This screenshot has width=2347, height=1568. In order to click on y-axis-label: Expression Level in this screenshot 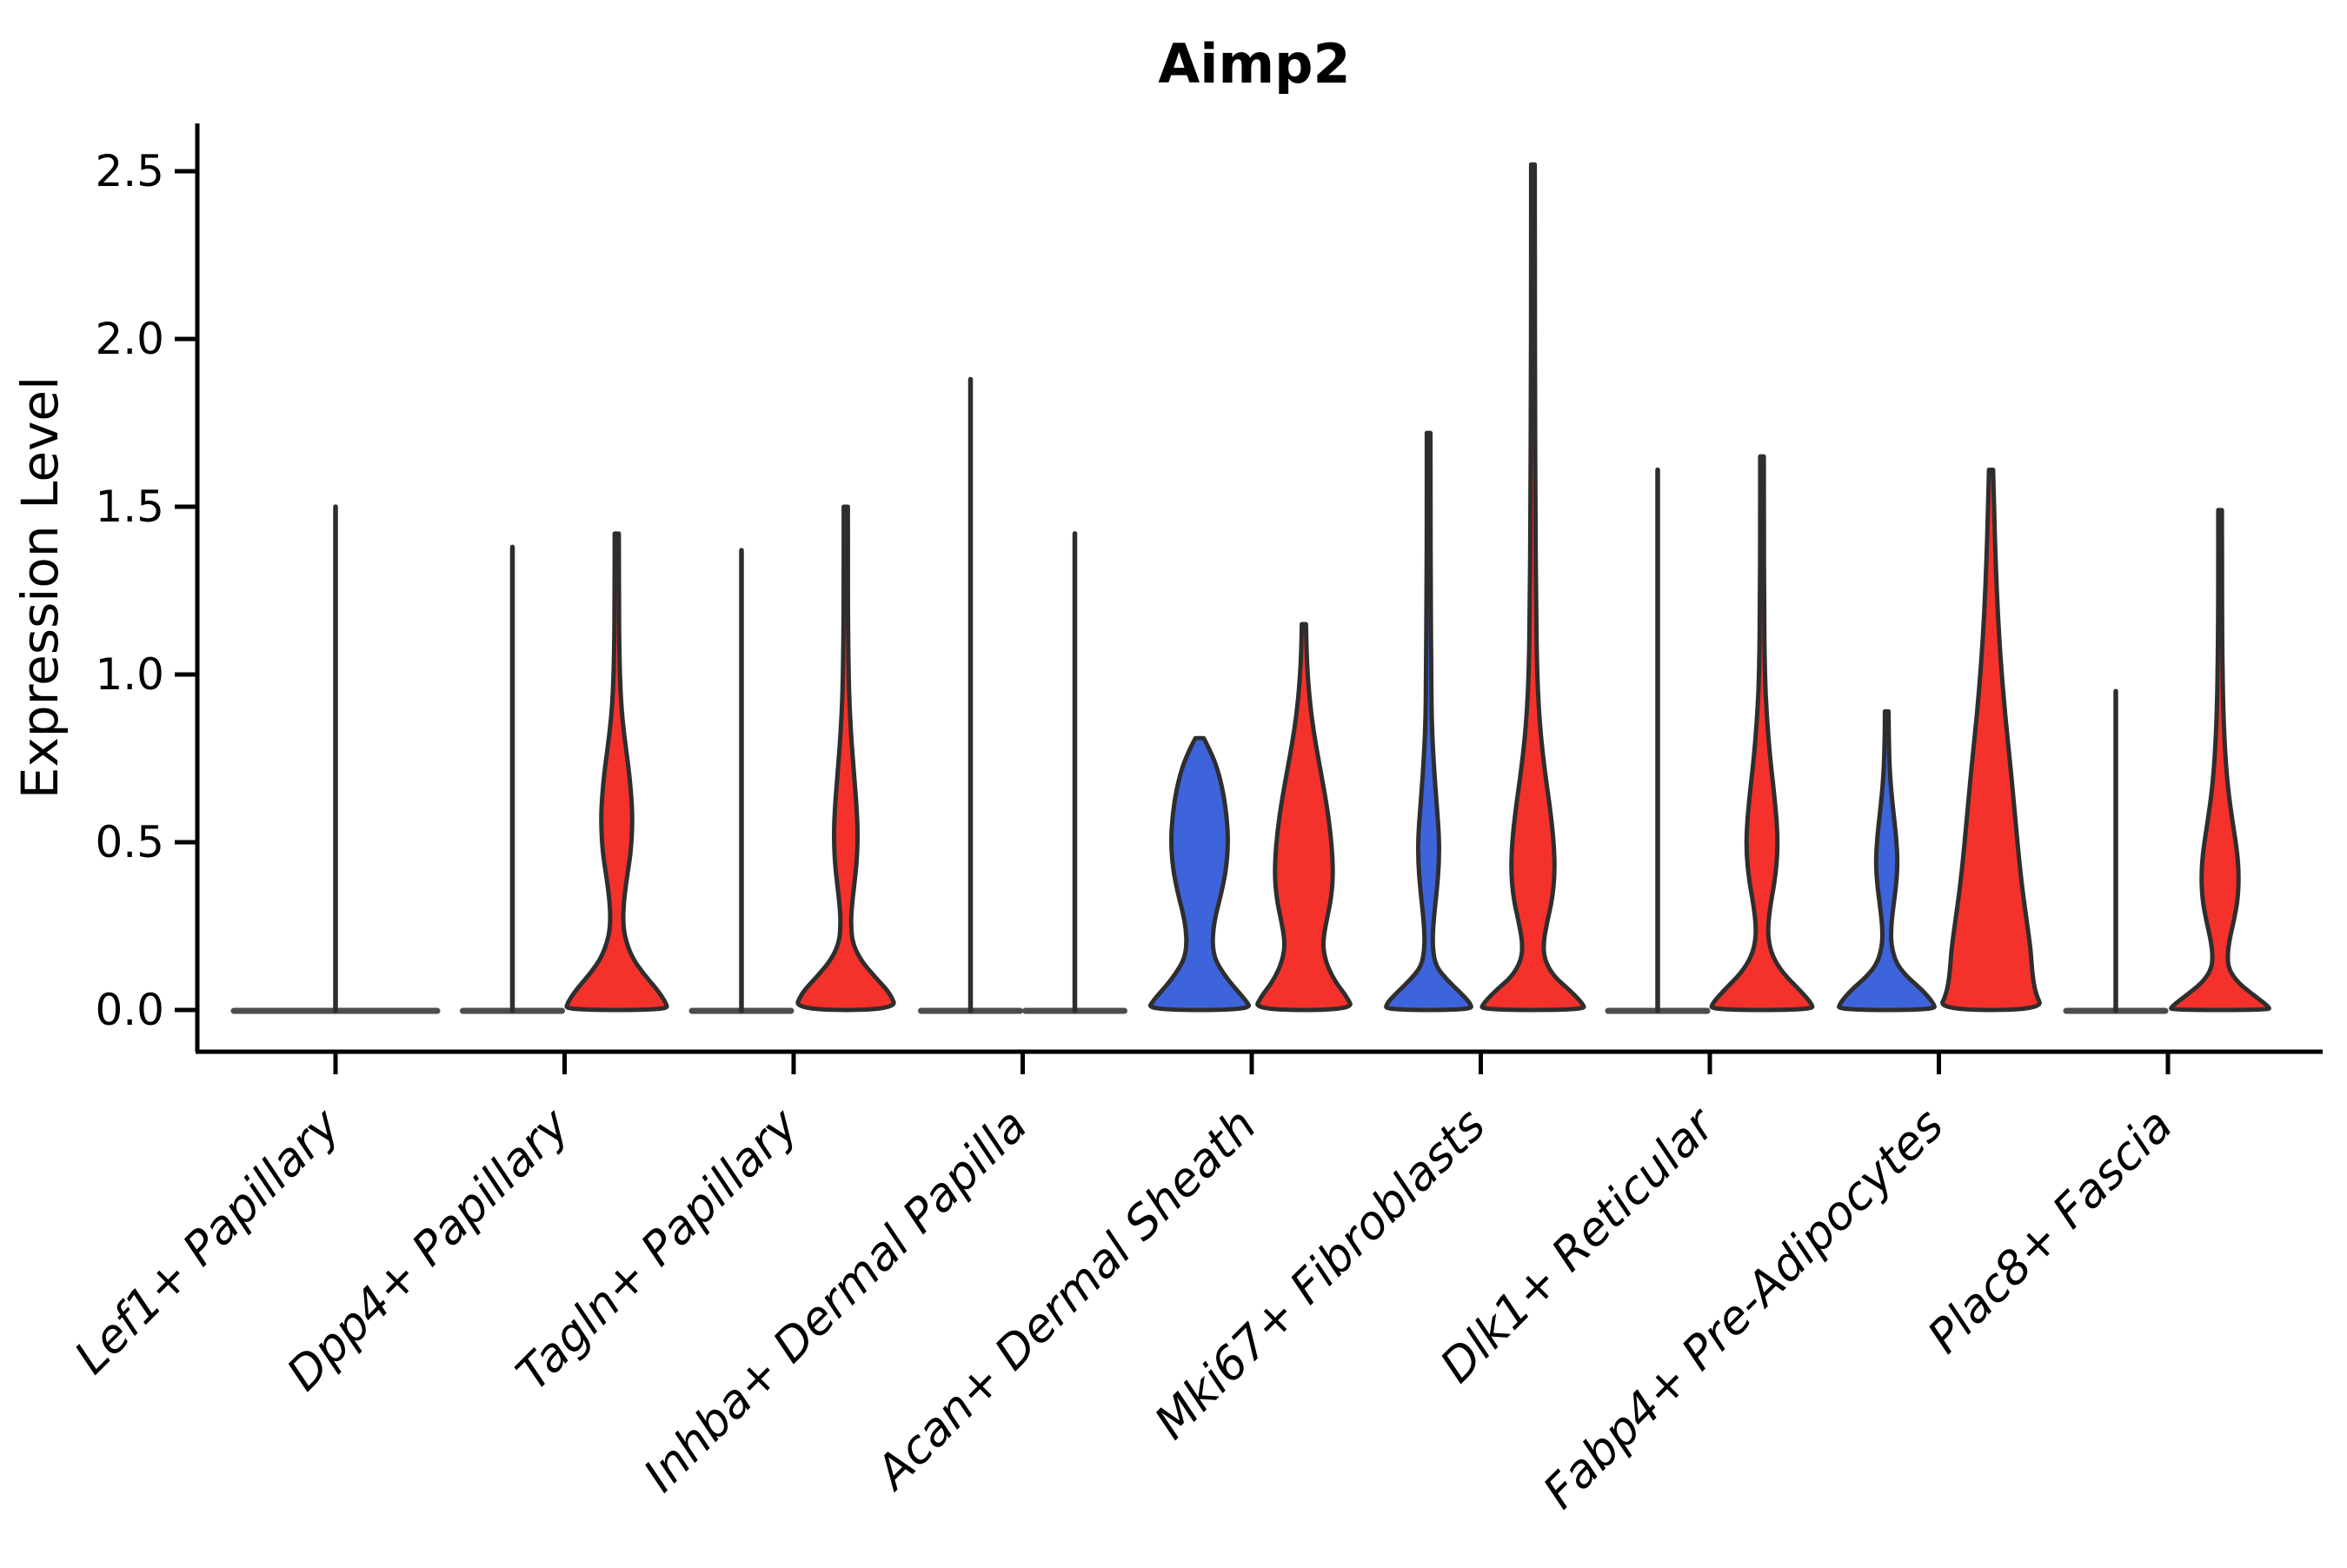, I will do `click(40, 587)`.